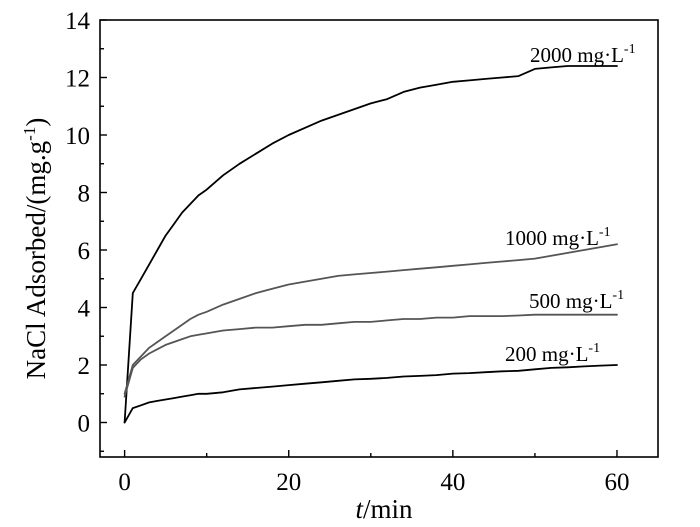  Describe the element at coordinates (388, 509) in the screenshot. I see `x-axis-title-rest: /min` at that location.